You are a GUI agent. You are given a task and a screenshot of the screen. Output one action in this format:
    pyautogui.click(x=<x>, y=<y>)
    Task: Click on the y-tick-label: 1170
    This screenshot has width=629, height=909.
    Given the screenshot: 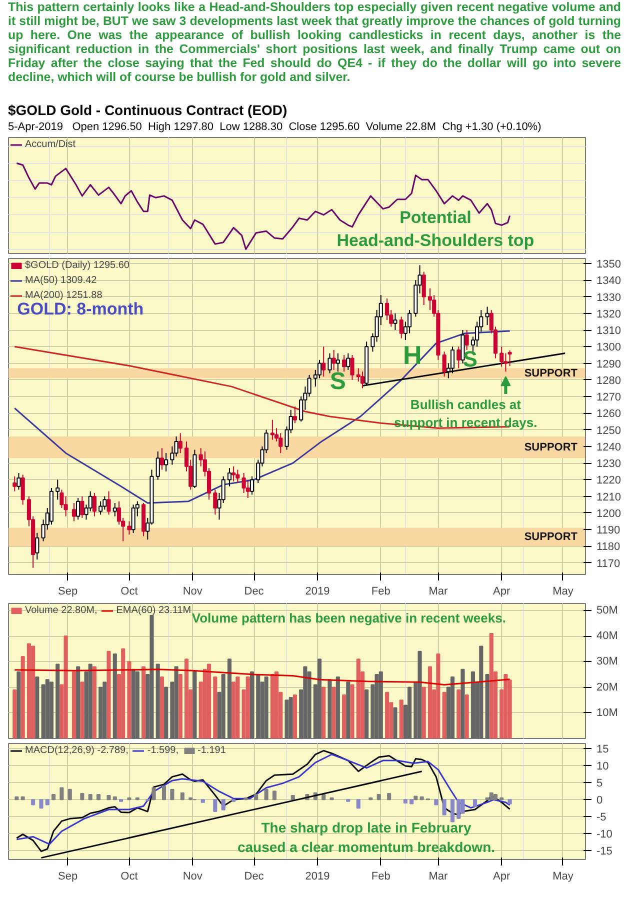 What is the action you would take?
    pyautogui.click(x=608, y=564)
    